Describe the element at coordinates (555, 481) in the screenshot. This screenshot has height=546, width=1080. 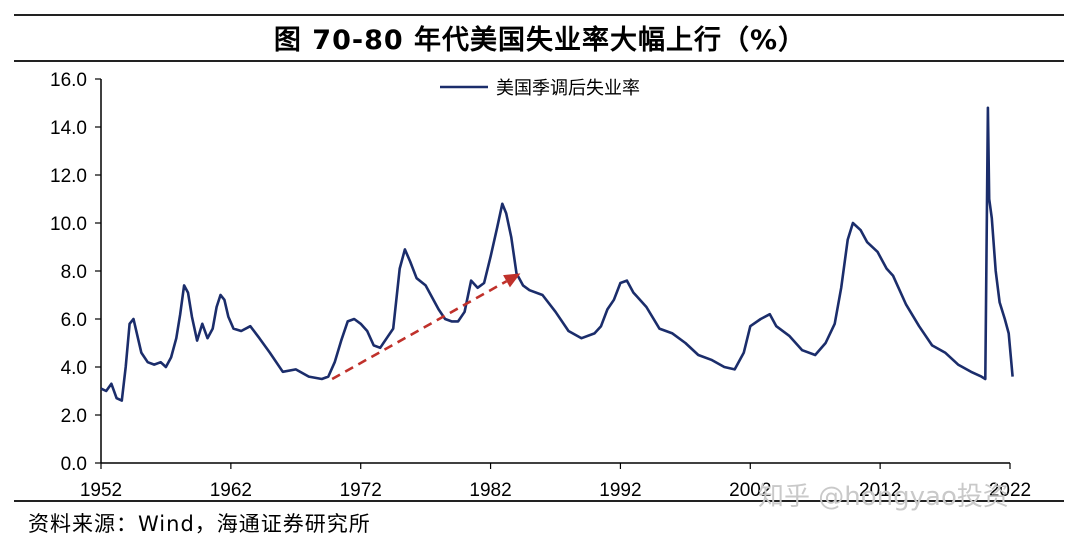
I see `x-axis: 1952 1962 1972 1982 1992 2002 2012 2022` at that location.